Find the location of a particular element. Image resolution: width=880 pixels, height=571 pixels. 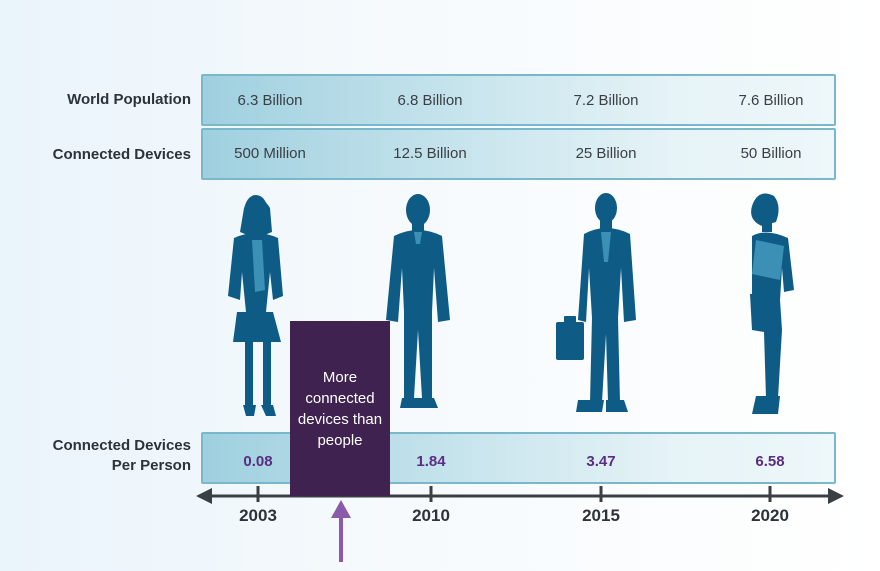

year-2003: 2003 is located at coordinates (258, 515).